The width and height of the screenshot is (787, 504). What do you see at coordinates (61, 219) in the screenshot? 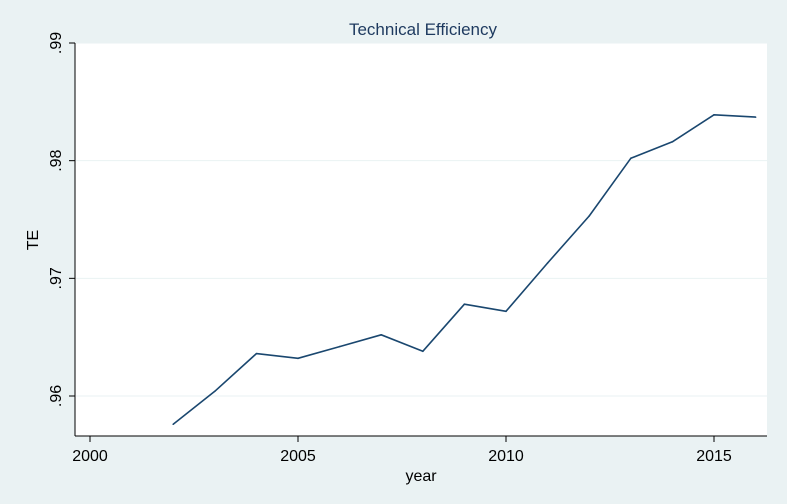
I see `y-ticks: .96 .97 .98 .99` at bounding box center [61, 219].